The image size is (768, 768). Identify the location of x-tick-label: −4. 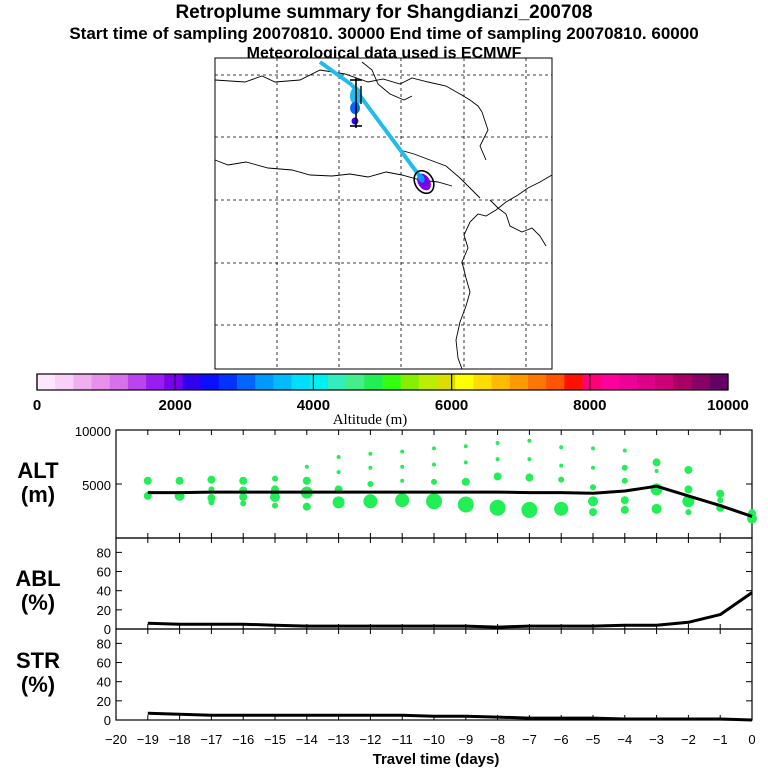
(624, 739).